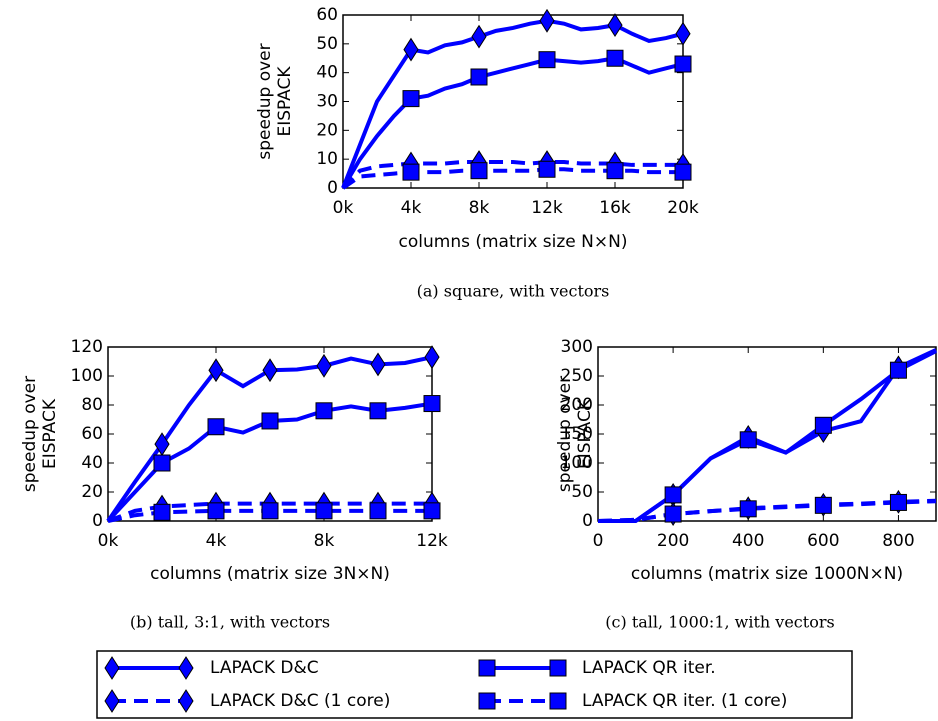 This screenshot has width=938, height=721. I want to click on plot-frame, so click(767, 434).